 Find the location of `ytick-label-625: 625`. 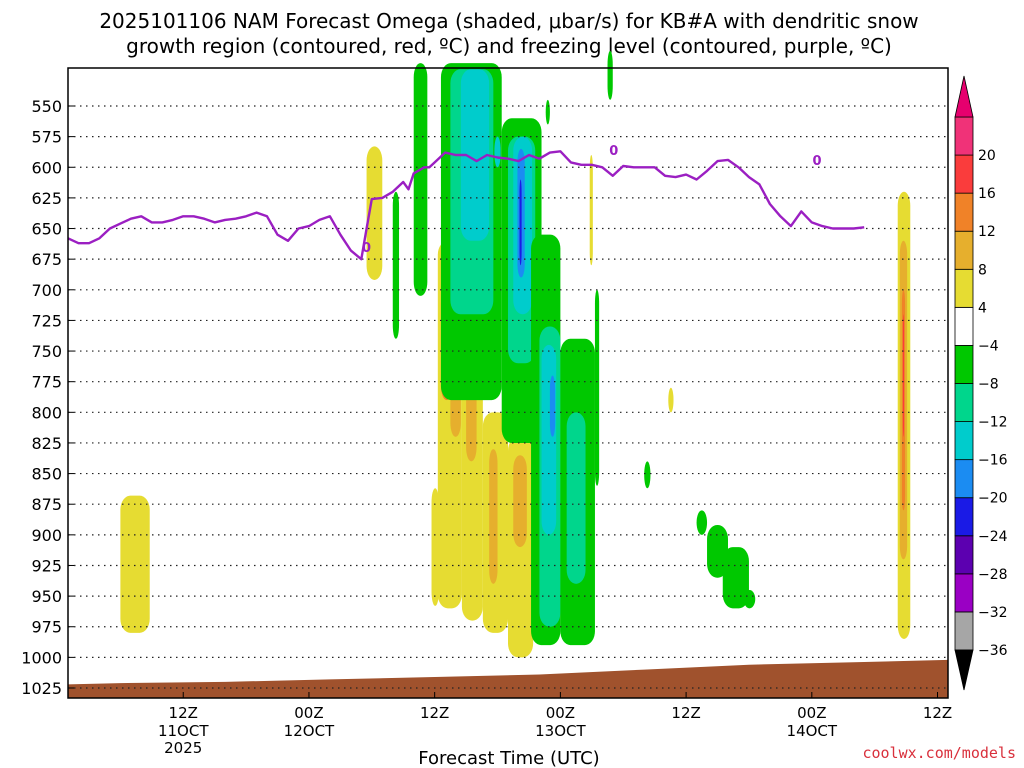

ytick-label-625: 625 is located at coordinates (46, 198).